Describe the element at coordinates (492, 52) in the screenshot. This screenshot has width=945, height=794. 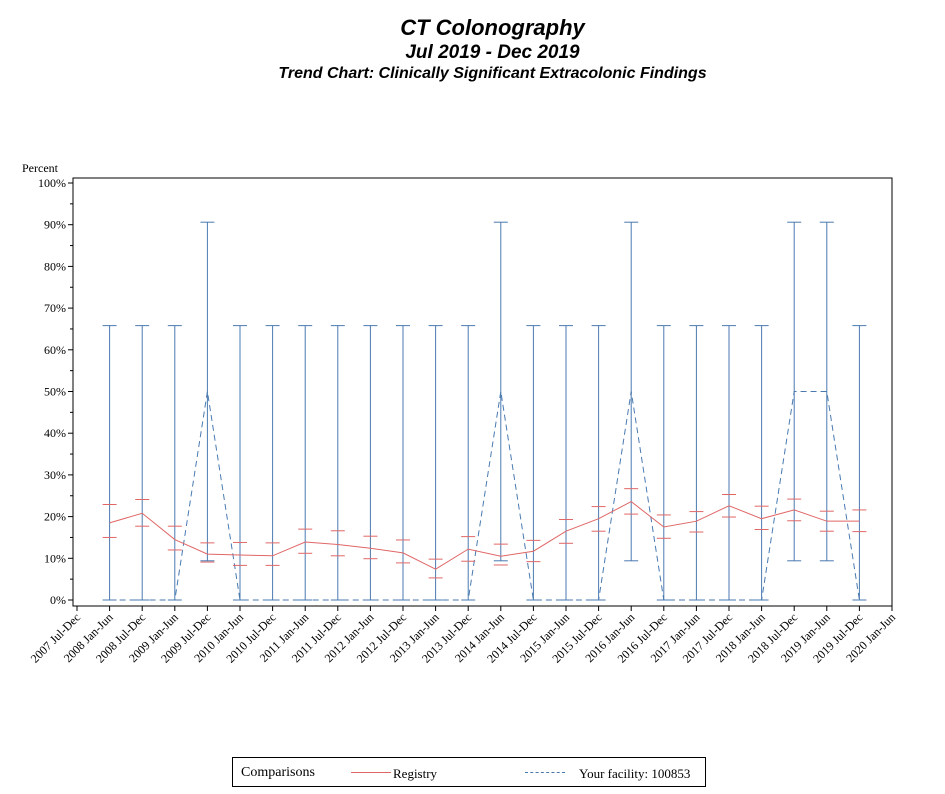
I see `chart-period-subtitle: Jul 2019 - Dec 2019` at that location.